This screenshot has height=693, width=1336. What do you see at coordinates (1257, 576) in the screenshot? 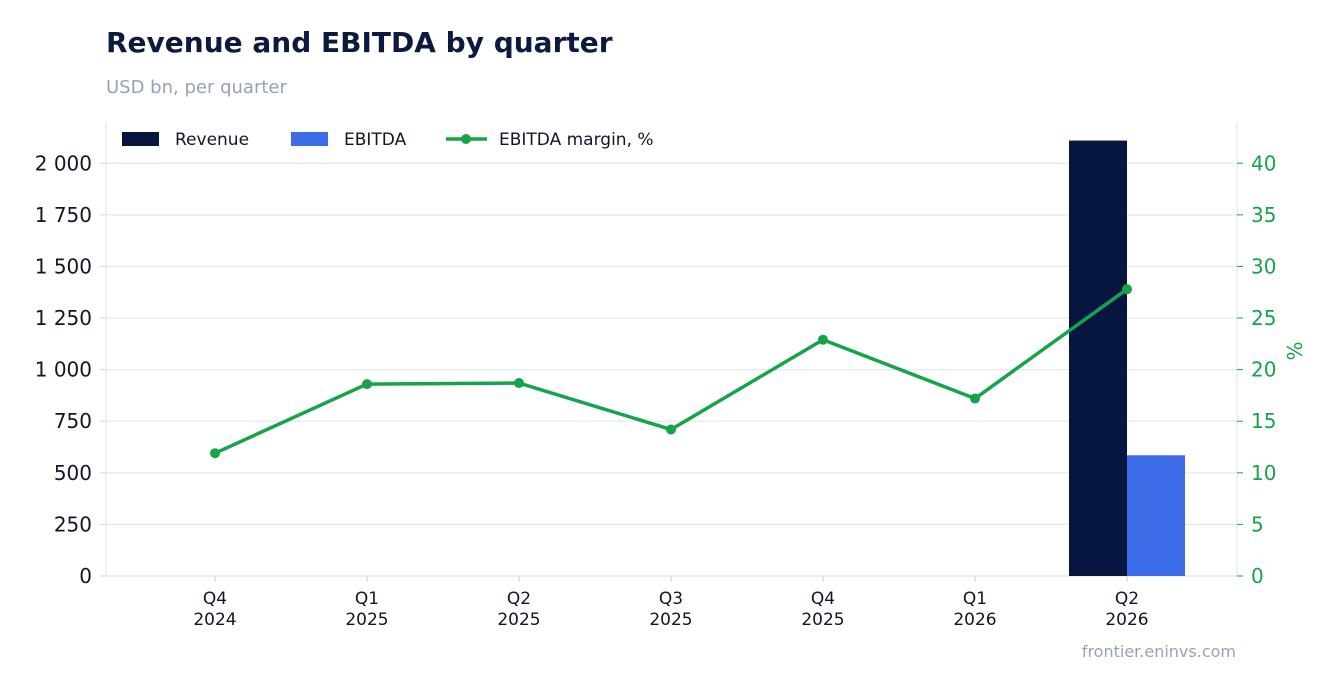
I see `y-right-tick-label: 0` at bounding box center [1257, 576].